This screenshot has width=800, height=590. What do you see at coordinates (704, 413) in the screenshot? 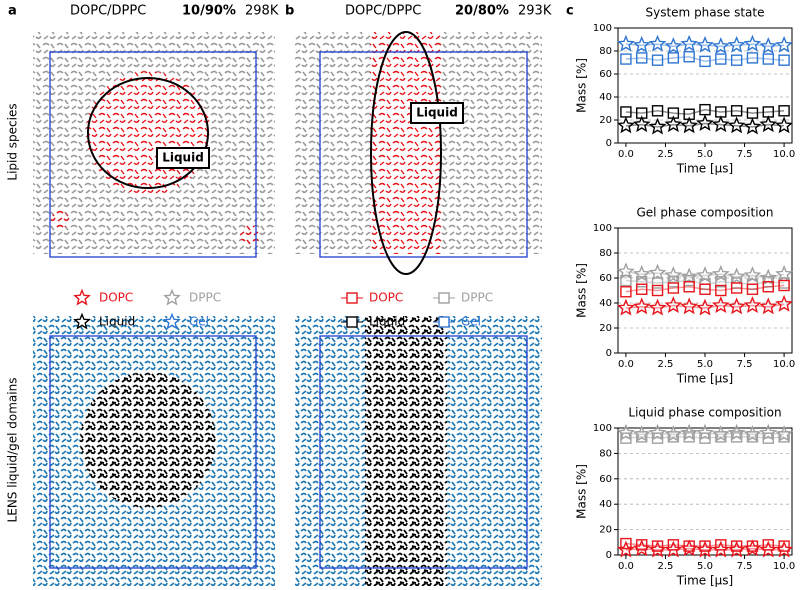
I see `chart-title: Liquid phase composition` at bounding box center [704, 413].